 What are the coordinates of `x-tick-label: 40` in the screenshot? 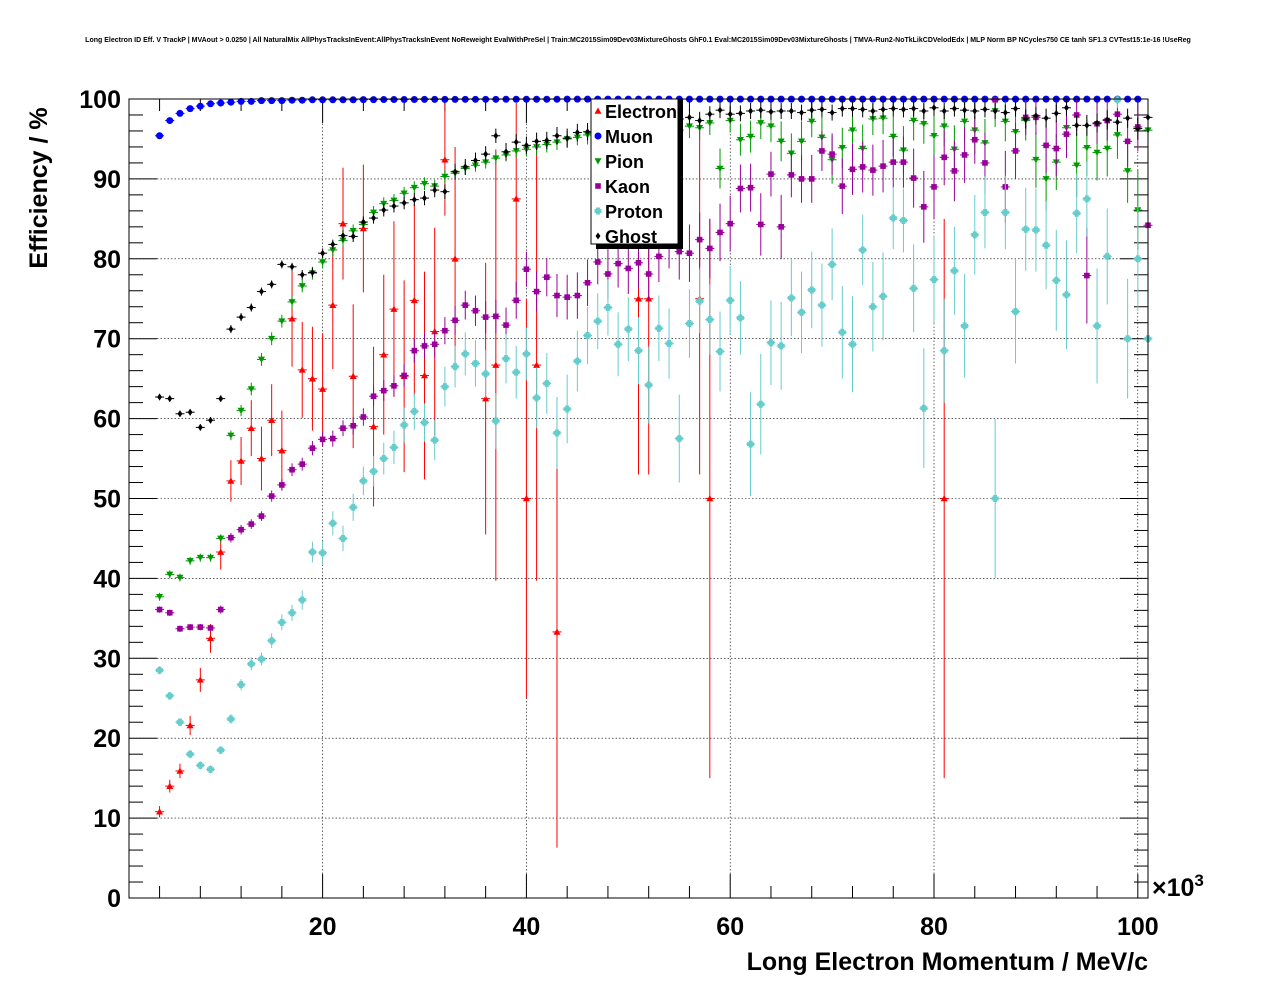 It's located at (527, 927).